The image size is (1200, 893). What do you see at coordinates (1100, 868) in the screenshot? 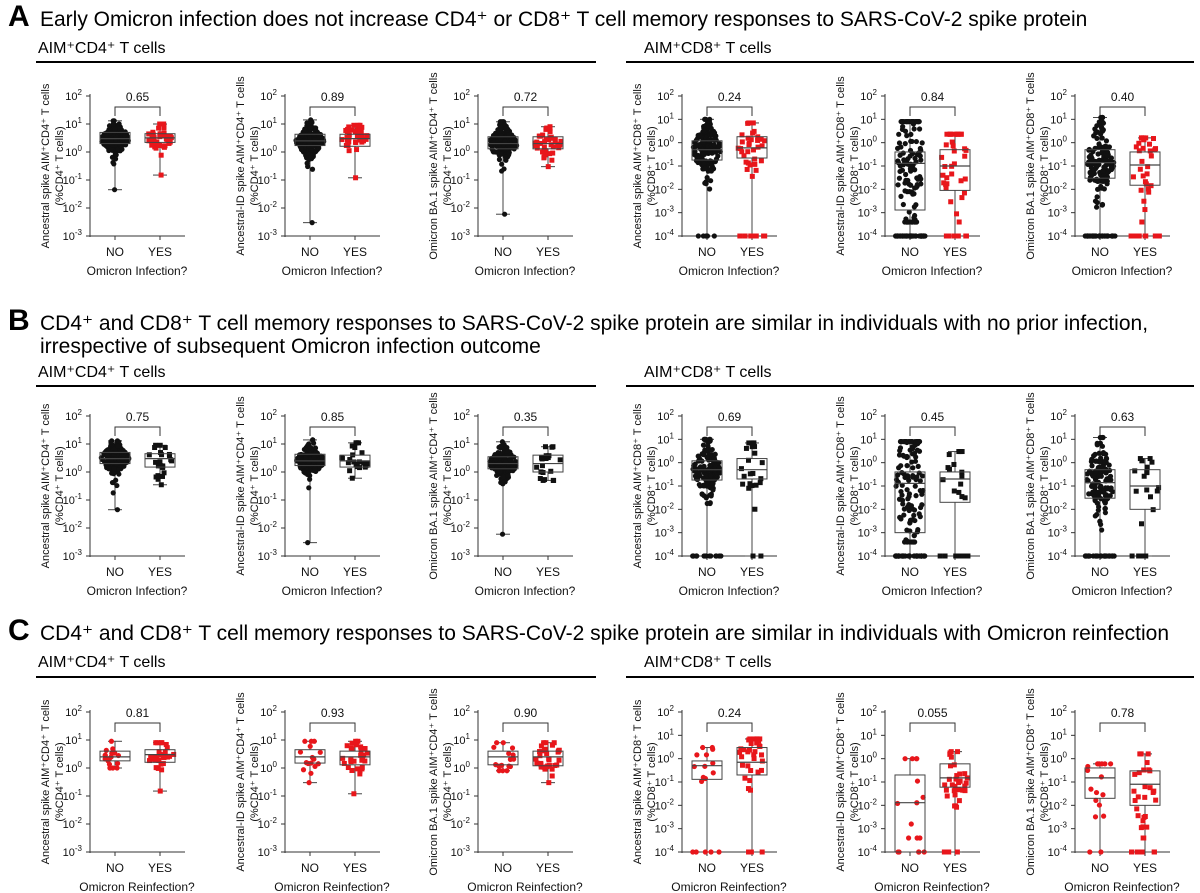
I see `x-tick-label: NO` at bounding box center [1100, 868].